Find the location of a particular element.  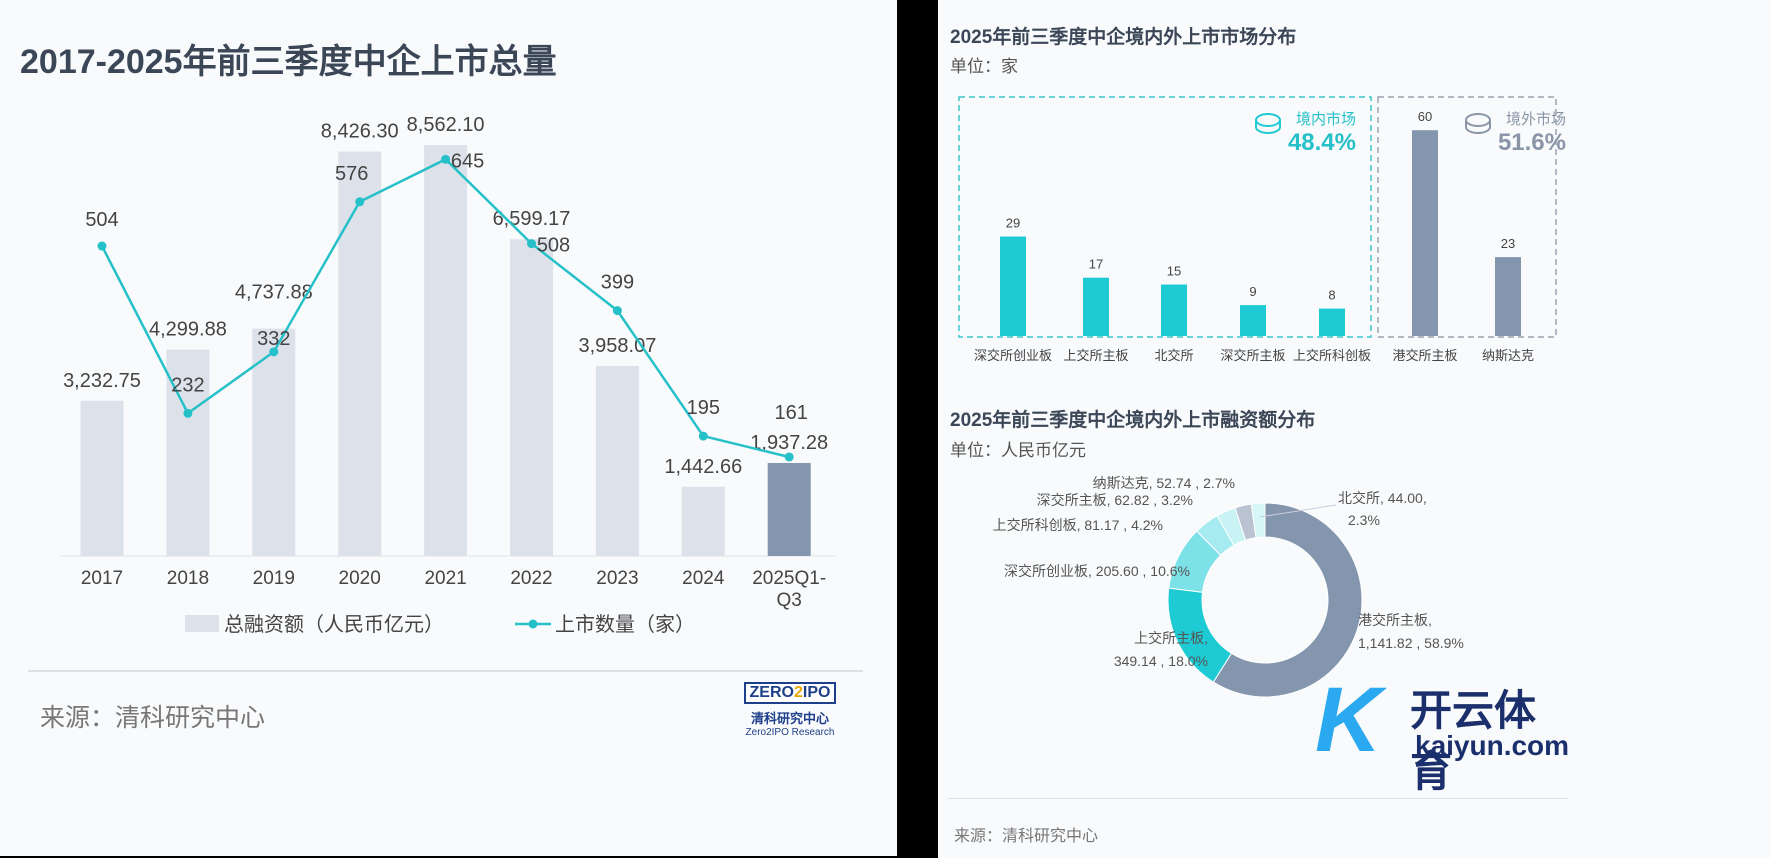

bar-value-label: 1,937.28 is located at coordinates (789, 443).